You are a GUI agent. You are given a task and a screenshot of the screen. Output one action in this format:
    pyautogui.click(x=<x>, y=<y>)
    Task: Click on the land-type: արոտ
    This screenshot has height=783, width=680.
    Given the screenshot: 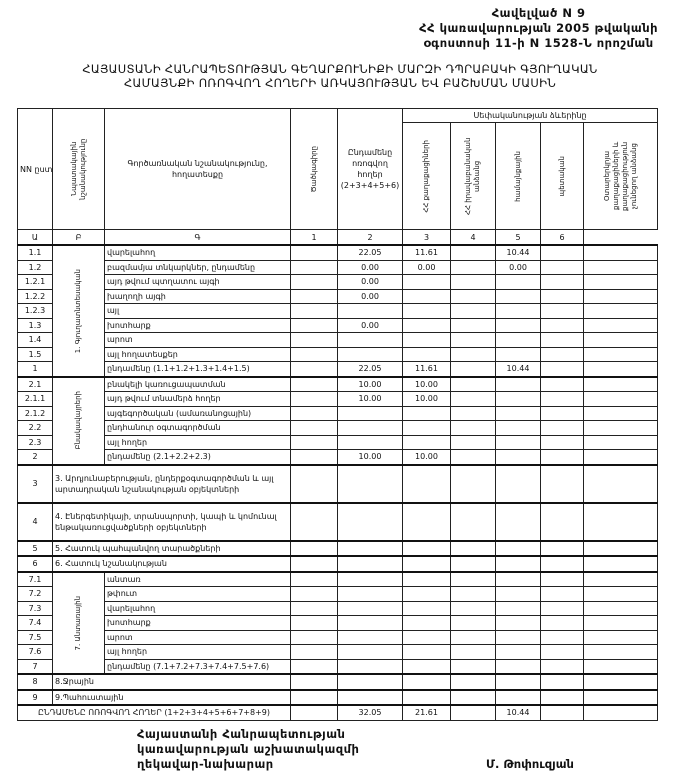 What is the action you would take?
    pyautogui.click(x=197, y=340)
    